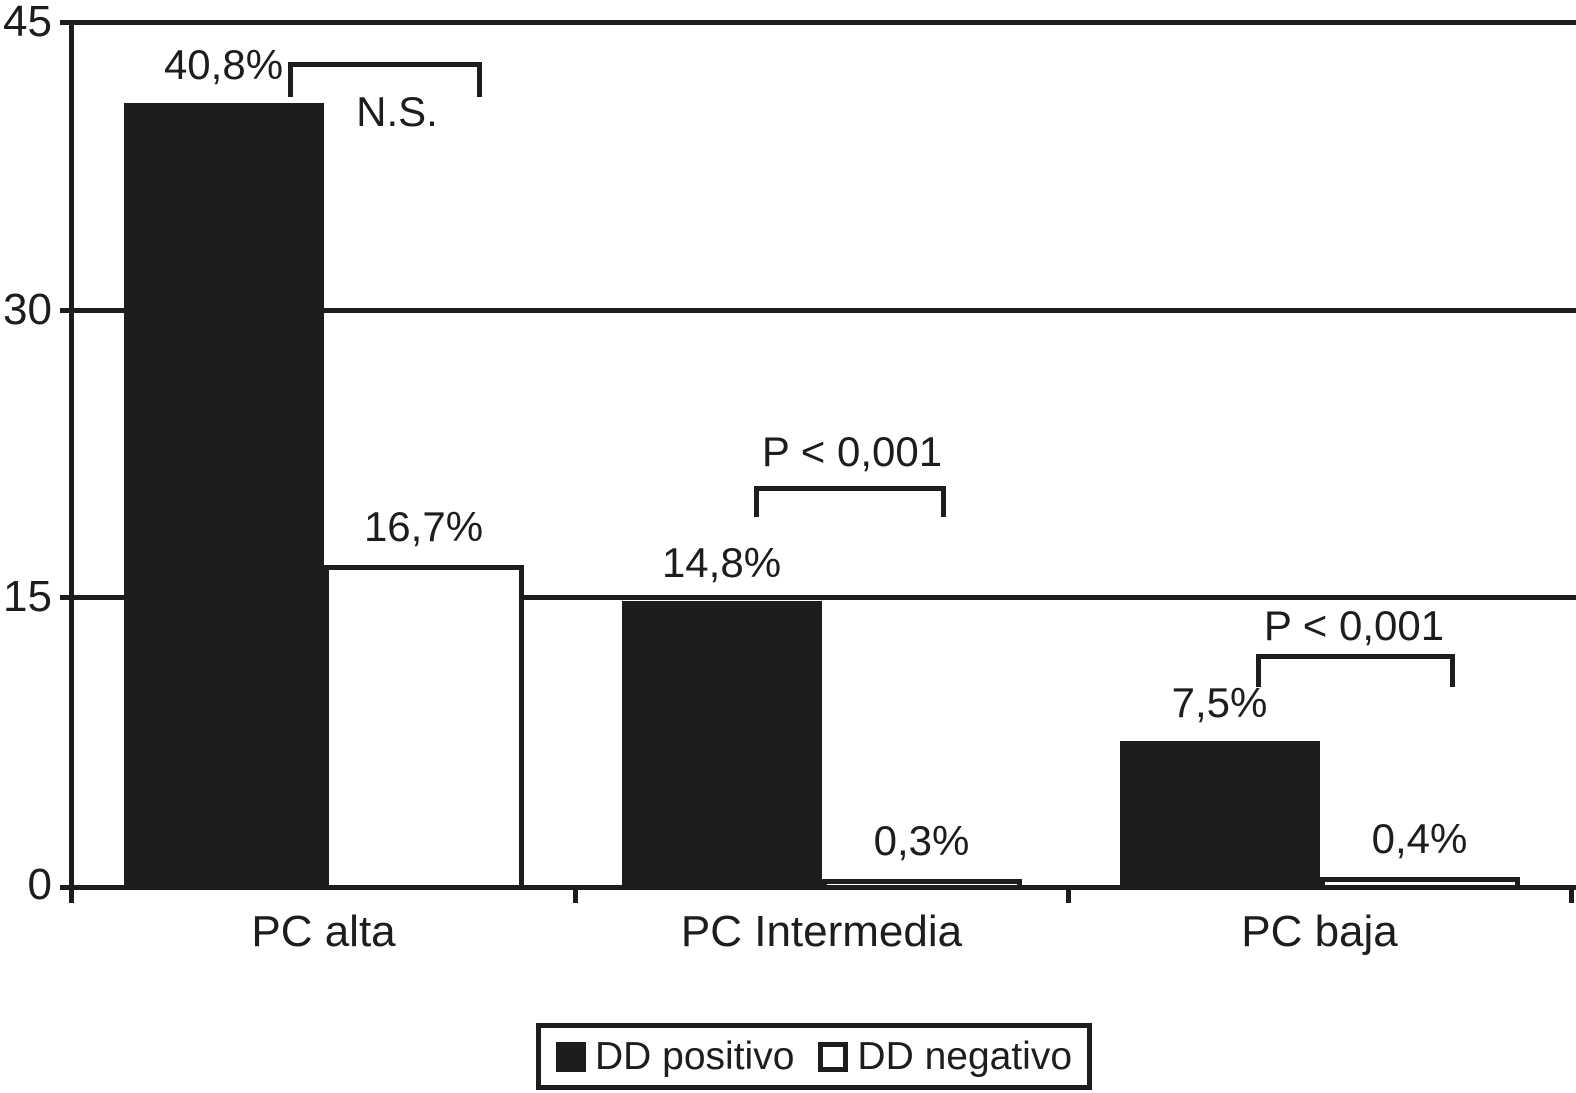  Describe the element at coordinates (39, 884) in the screenshot. I see `y-axis-label-0: 0` at that location.